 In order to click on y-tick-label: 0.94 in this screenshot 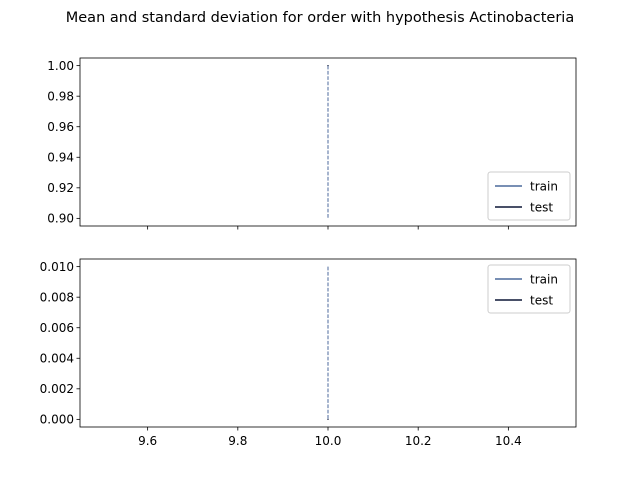, I will do `click(60, 158)`.